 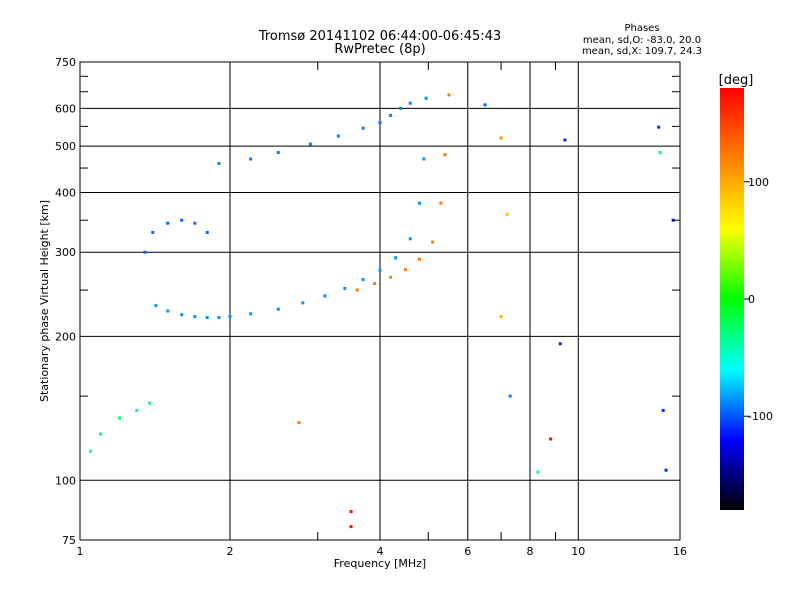 I want to click on x-axis-label: Frequency [MHz], so click(x=380, y=563).